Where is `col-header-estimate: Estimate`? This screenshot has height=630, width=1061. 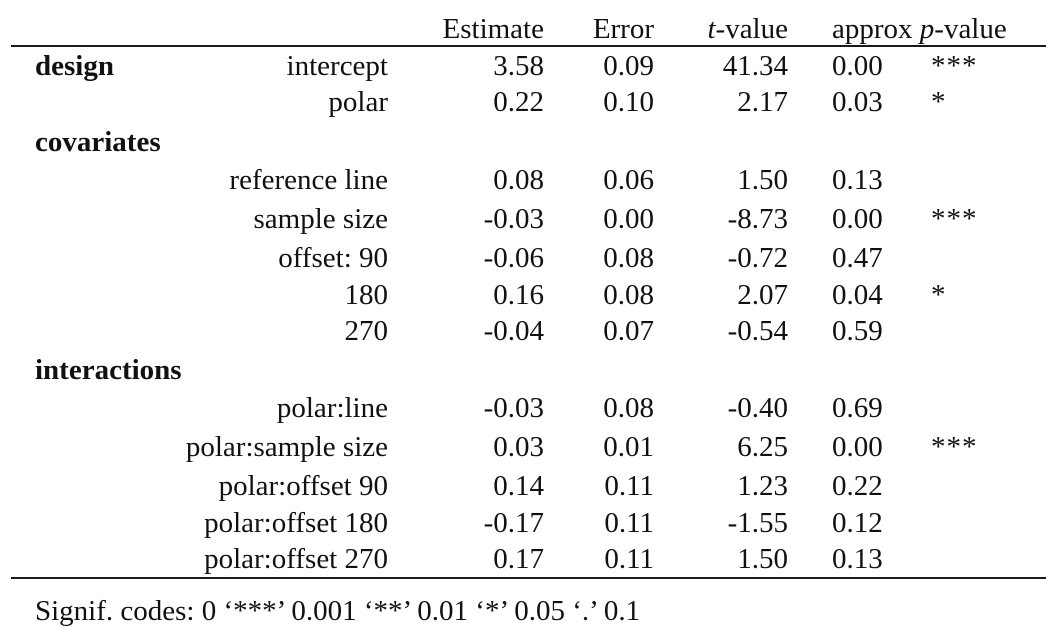 col-header-estimate: Estimate is located at coordinates (493, 29).